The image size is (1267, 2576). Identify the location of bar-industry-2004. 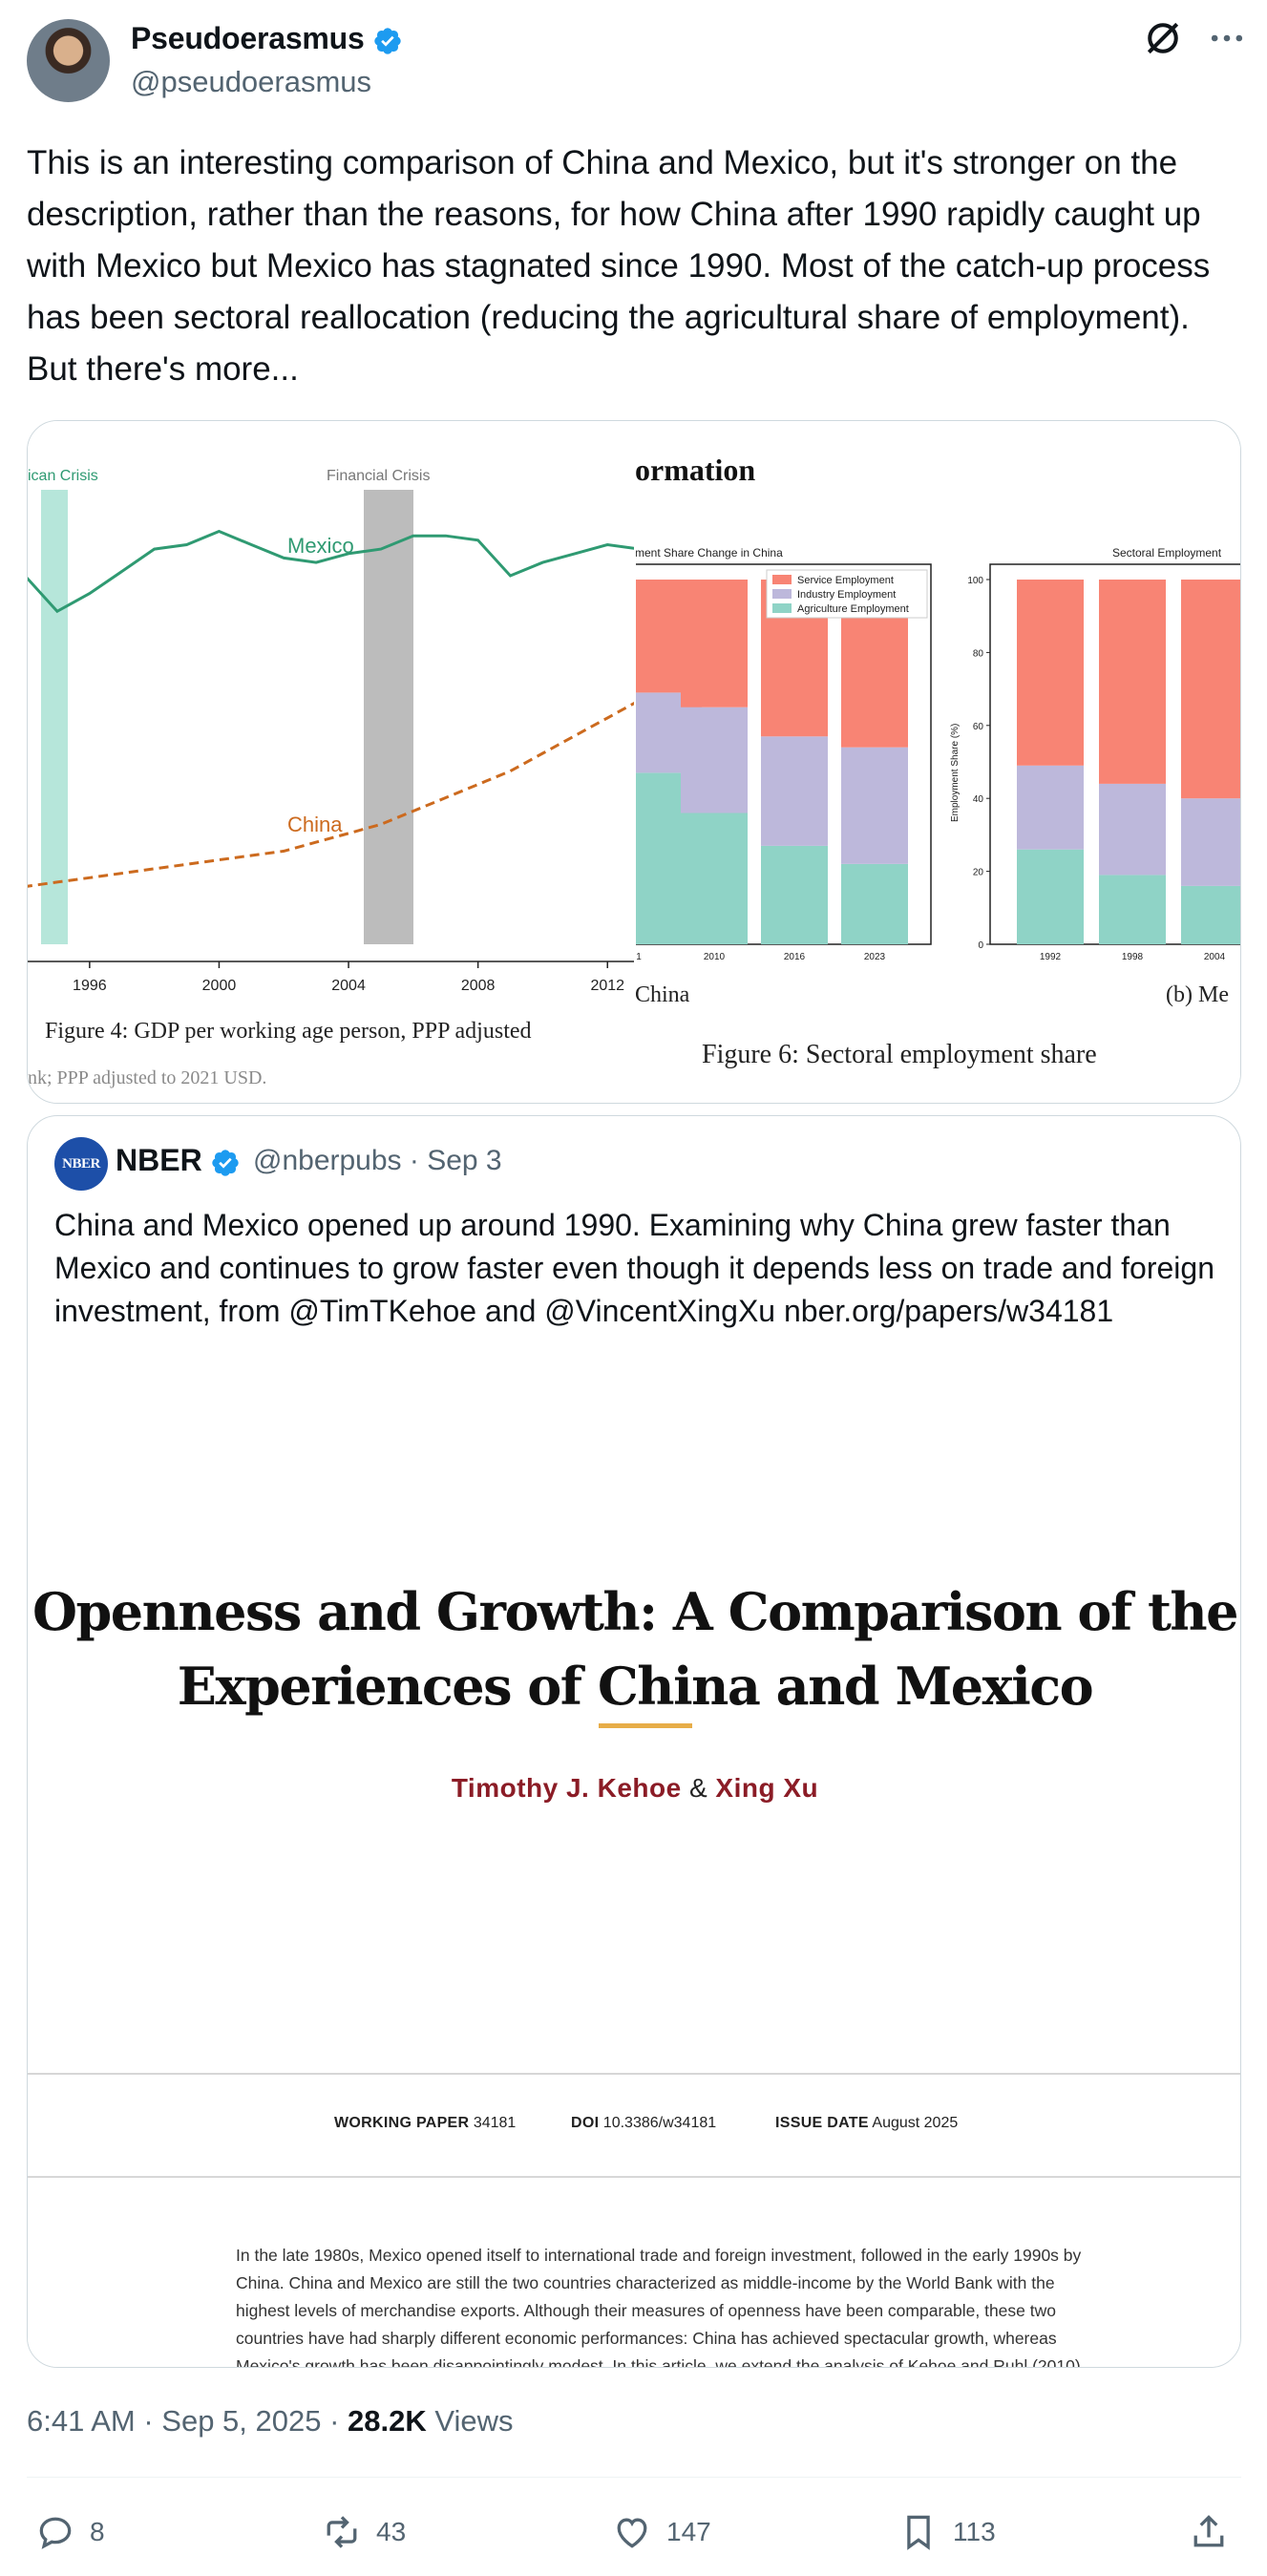
(1210, 842).